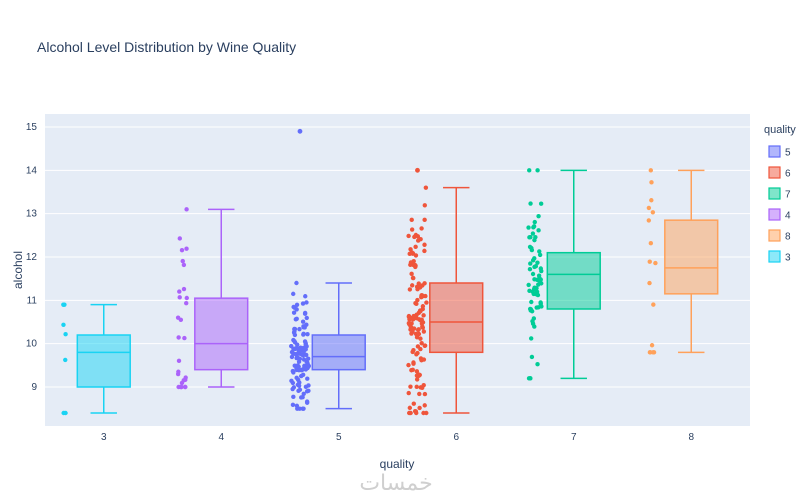 The height and width of the screenshot is (500, 800). Describe the element at coordinates (779, 173) in the screenshot. I see `legend-item: 6` at that location.